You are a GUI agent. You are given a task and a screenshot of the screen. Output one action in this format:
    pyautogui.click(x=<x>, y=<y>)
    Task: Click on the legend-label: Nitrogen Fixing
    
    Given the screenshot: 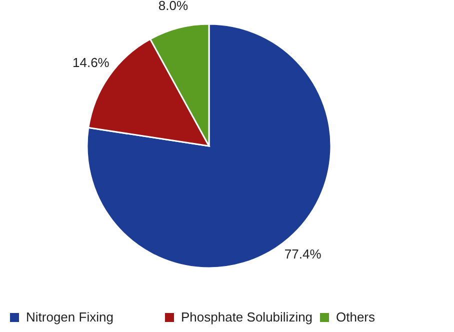 What is the action you would take?
    pyautogui.click(x=70, y=316)
    